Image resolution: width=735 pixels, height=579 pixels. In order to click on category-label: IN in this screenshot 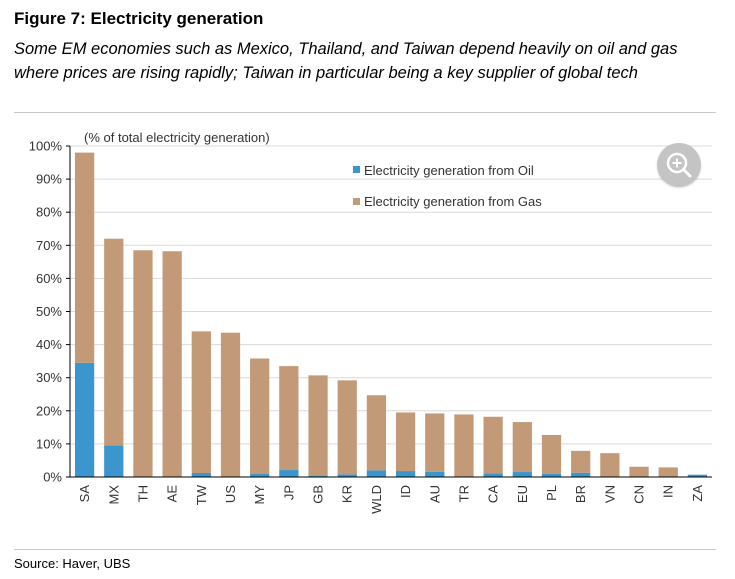, I will do `click(668, 491)`.